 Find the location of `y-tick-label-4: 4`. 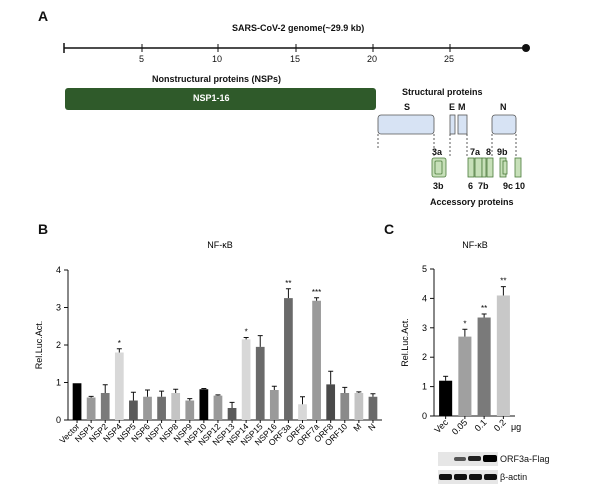

y-tick-label-4: 4 is located at coordinates (58, 270).